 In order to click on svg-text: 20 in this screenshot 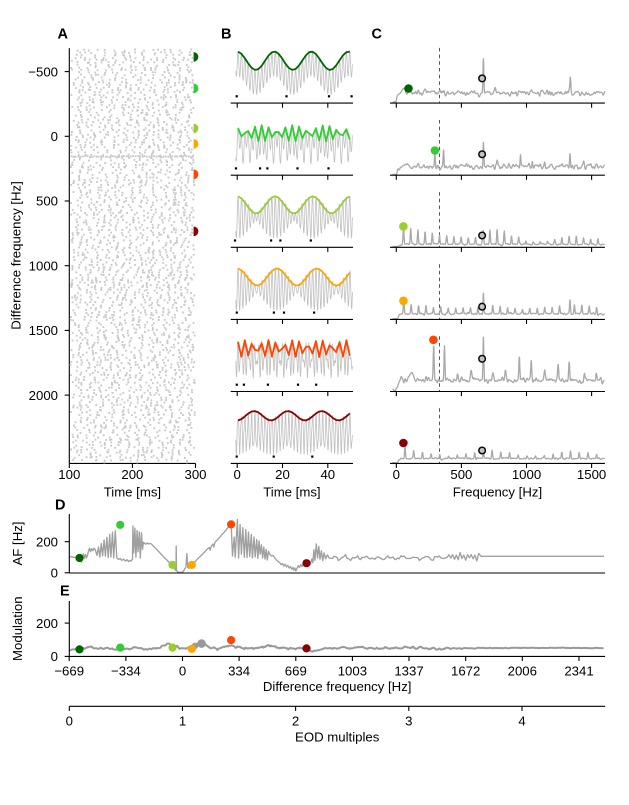, I will do `click(282, 474)`.